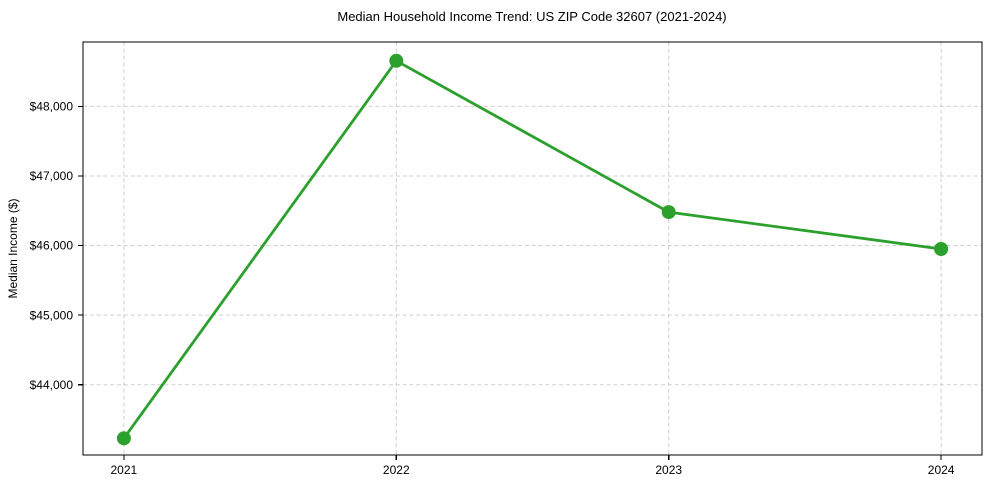  What do you see at coordinates (52, 385) in the screenshot?
I see `y-tick-label: $44,000` at bounding box center [52, 385].